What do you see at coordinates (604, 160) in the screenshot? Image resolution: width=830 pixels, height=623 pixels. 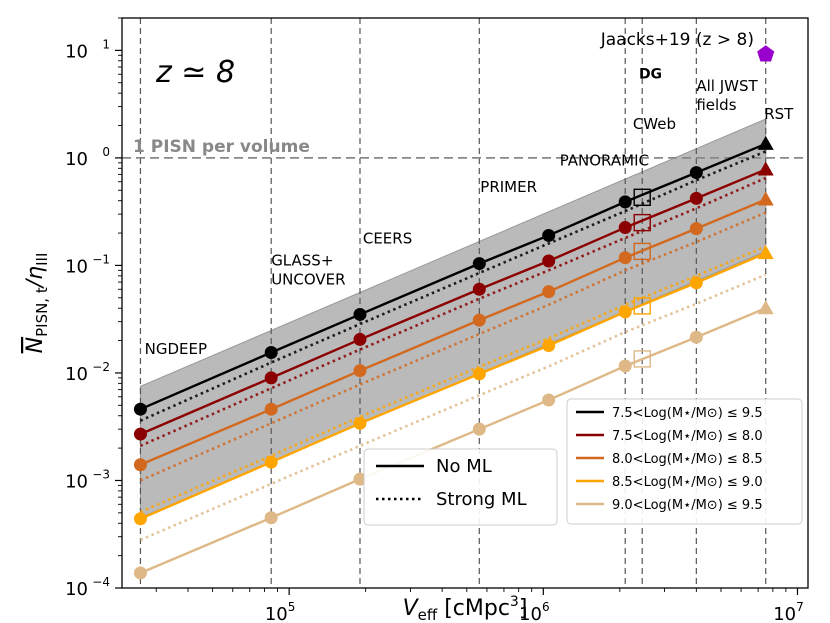 I see `survey-label-panoramic: PANORAMIC` at bounding box center [604, 160].